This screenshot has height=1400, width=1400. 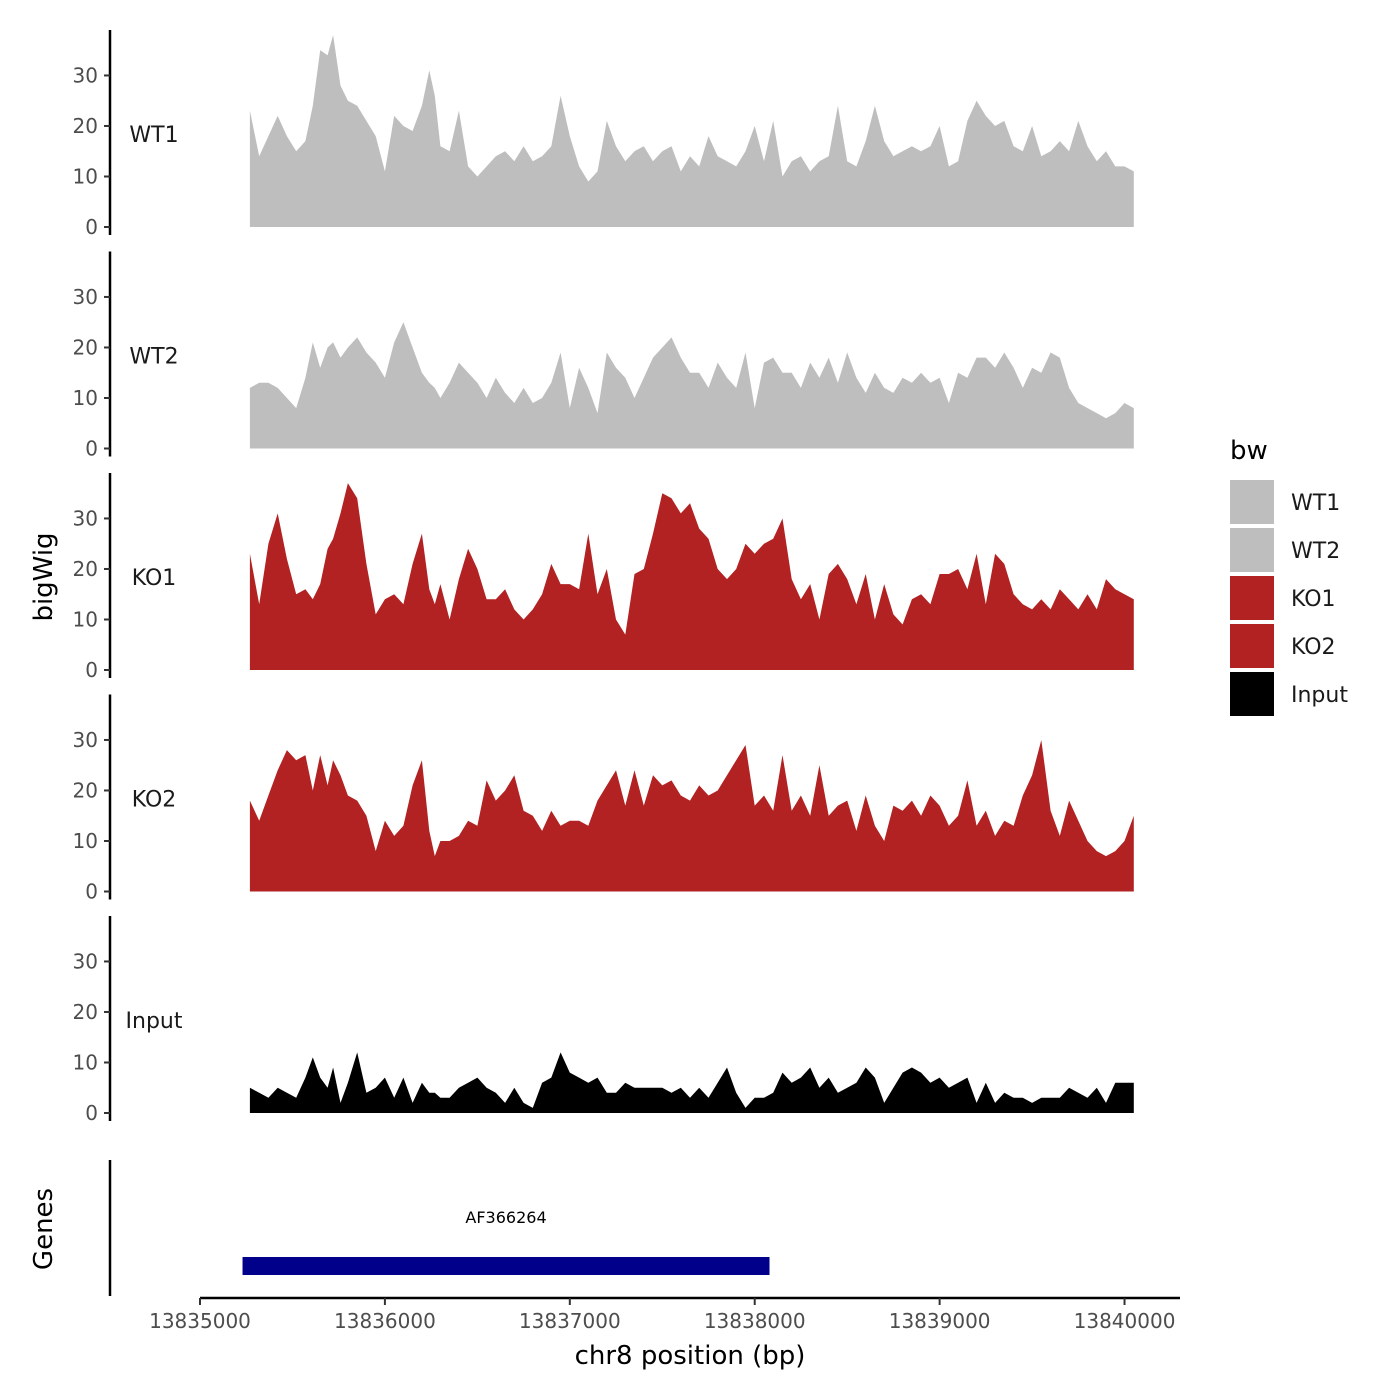 I want to click on x-tick-label: 13835000, so click(x=200, y=1321).